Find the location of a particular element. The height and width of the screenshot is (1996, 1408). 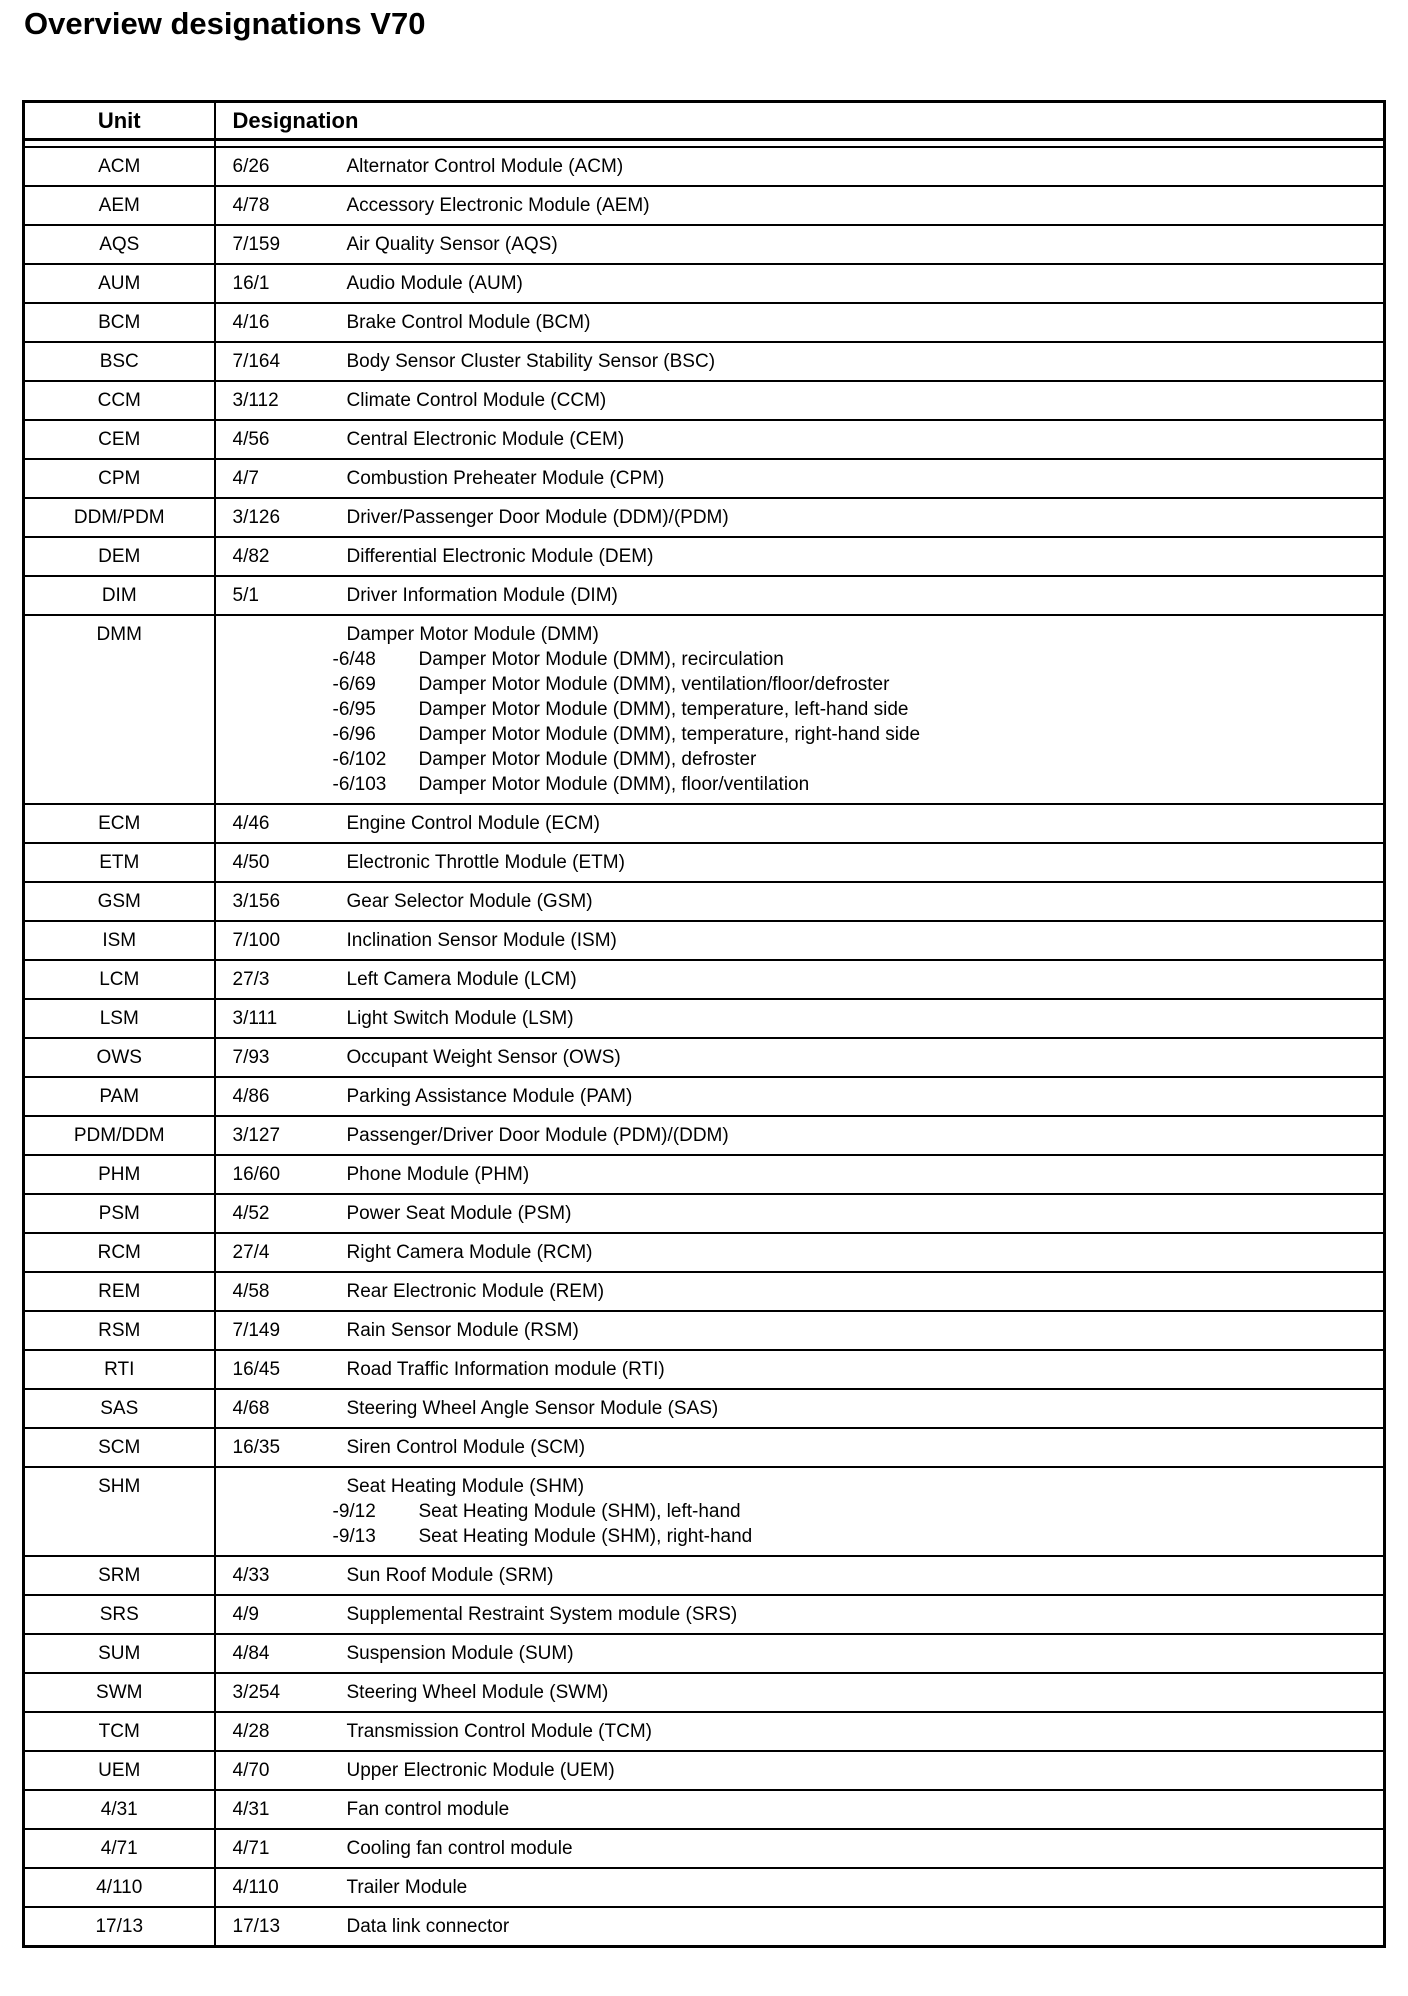

unit-cell: SUM is located at coordinates (119, 1653).